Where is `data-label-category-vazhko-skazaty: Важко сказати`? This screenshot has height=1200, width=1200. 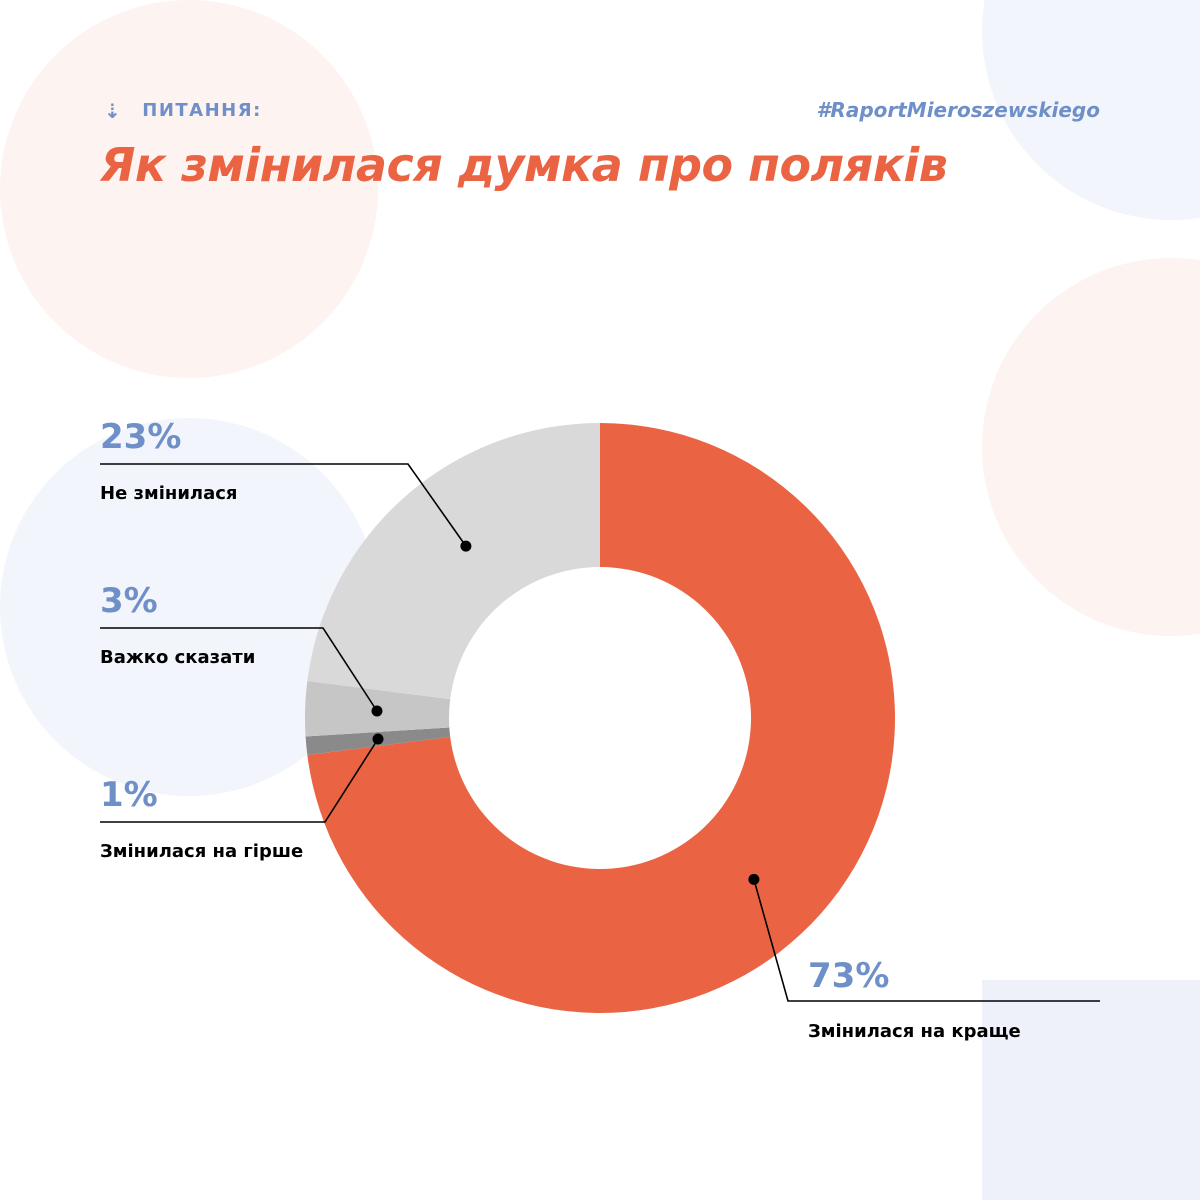 data-label-category-vazhko-skazaty: Важко сказати is located at coordinates (177, 657).